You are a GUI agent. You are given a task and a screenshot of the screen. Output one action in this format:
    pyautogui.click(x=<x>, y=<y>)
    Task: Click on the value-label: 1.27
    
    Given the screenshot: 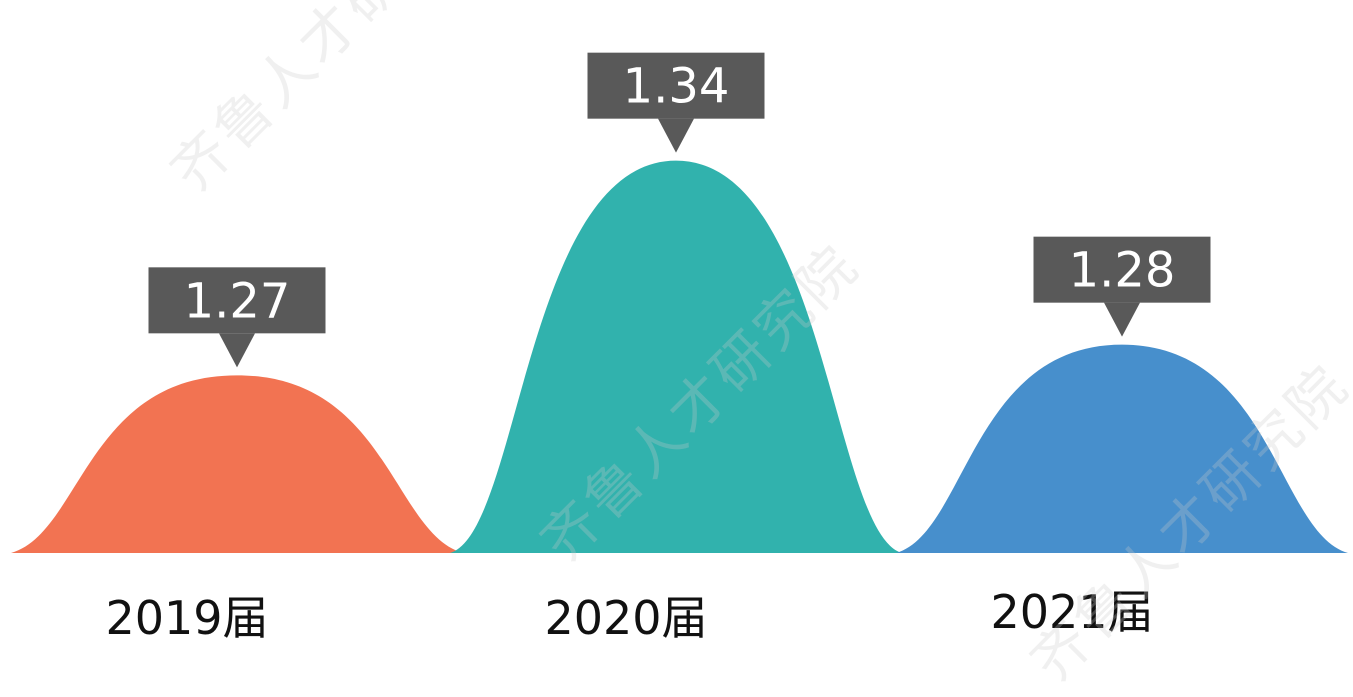 What is the action you would take?
    pyautogui.click(x=237, y=317)
    